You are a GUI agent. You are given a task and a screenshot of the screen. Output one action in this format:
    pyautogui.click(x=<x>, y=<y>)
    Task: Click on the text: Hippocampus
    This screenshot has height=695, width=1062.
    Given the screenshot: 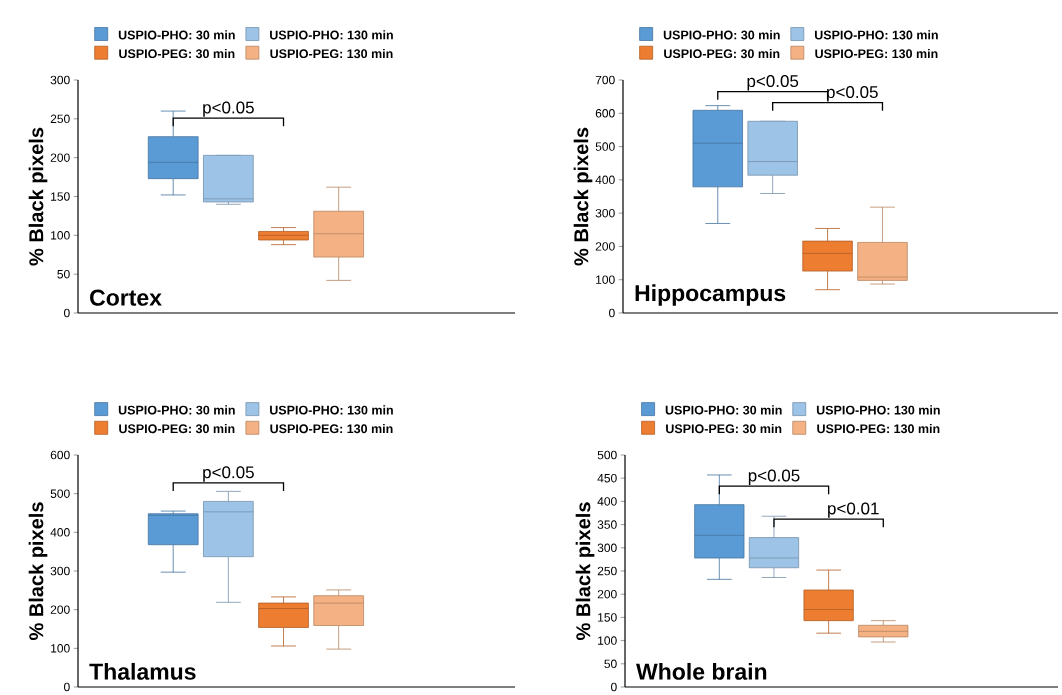 What is the action you would take?
    pyautogui.click(x=710, y=295)
    